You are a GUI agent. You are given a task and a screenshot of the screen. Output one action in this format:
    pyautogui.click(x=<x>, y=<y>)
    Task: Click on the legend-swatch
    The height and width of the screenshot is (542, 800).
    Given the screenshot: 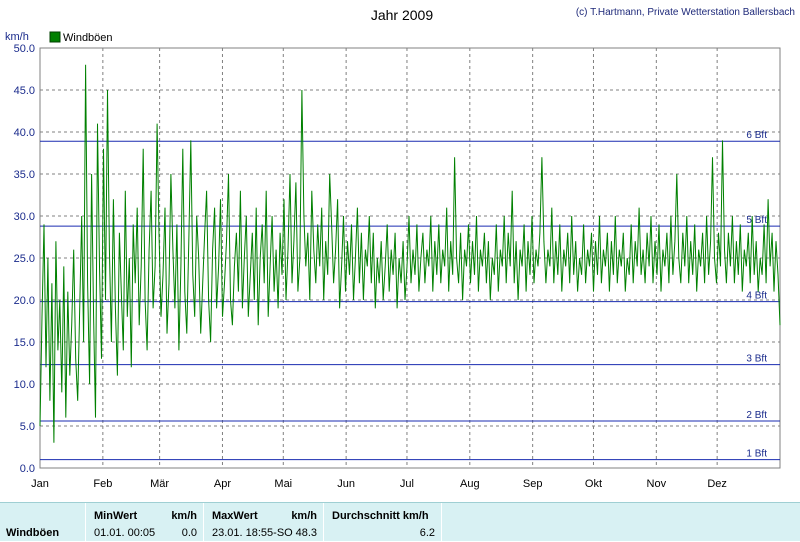 What is the action you would take?
    pyautogui.click(x=55, y=37)
    